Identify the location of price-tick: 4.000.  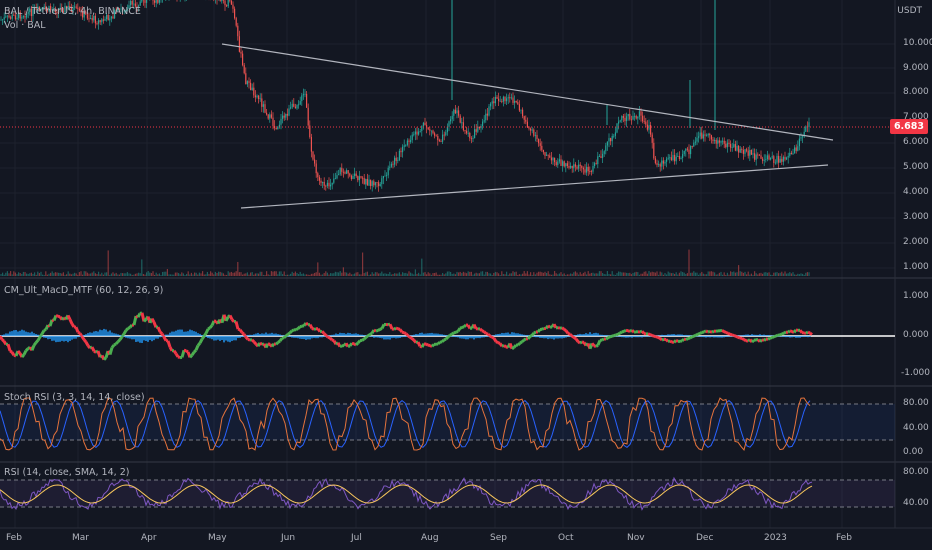
(916, 192).